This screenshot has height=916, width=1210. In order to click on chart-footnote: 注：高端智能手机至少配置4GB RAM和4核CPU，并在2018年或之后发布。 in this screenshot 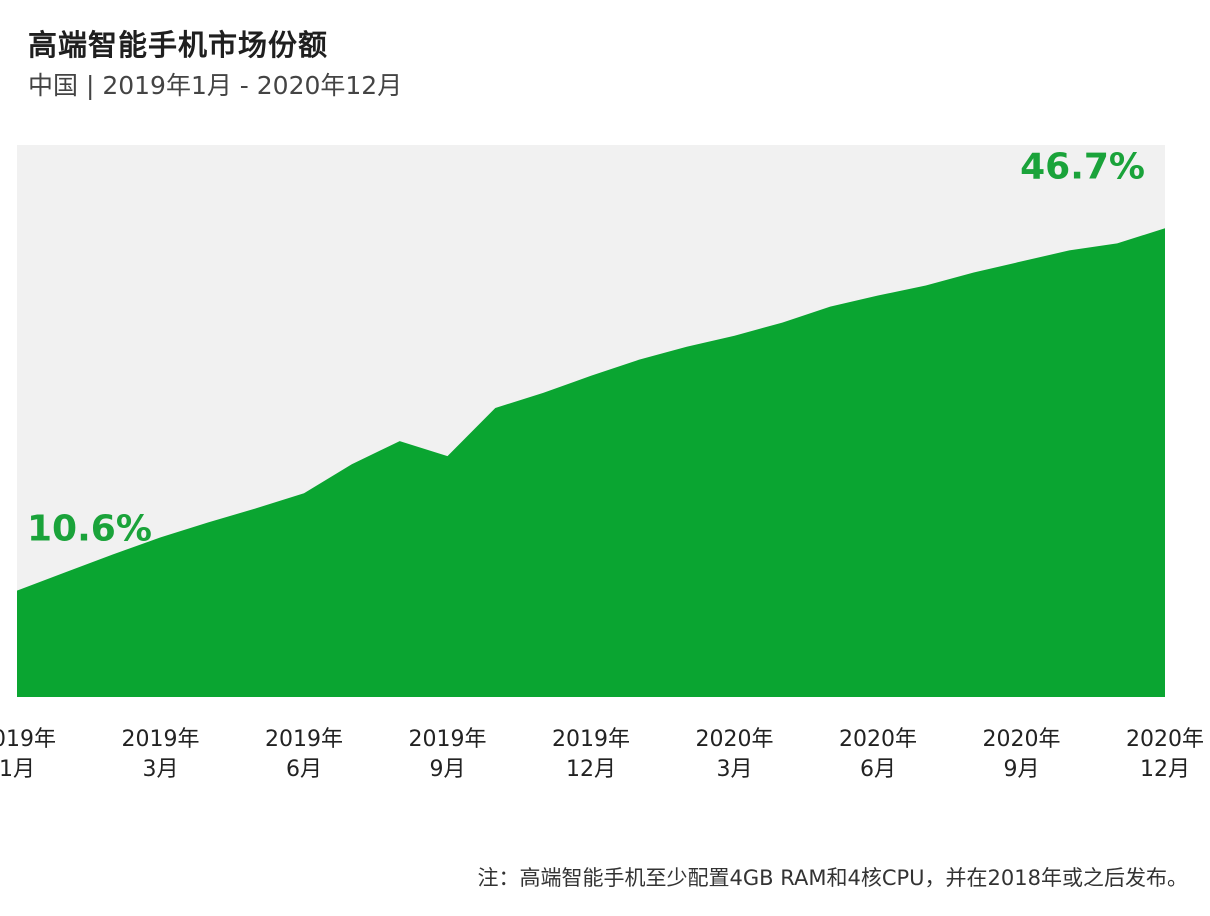, I will do `click(832, 878)`.